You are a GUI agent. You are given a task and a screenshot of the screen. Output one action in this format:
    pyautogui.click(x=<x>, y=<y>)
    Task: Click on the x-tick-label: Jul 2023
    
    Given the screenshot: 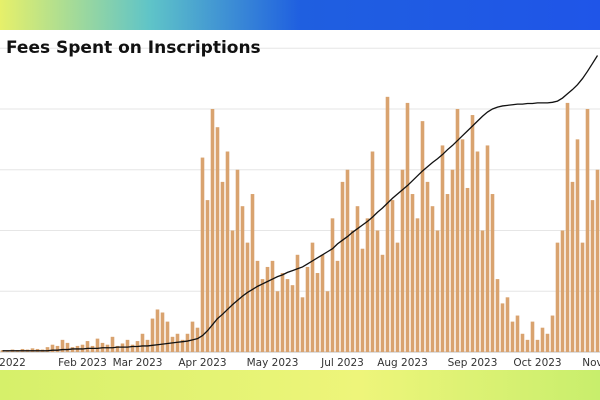 What is the action you would take?
    pyautogui.click(x=342, y=363)
    